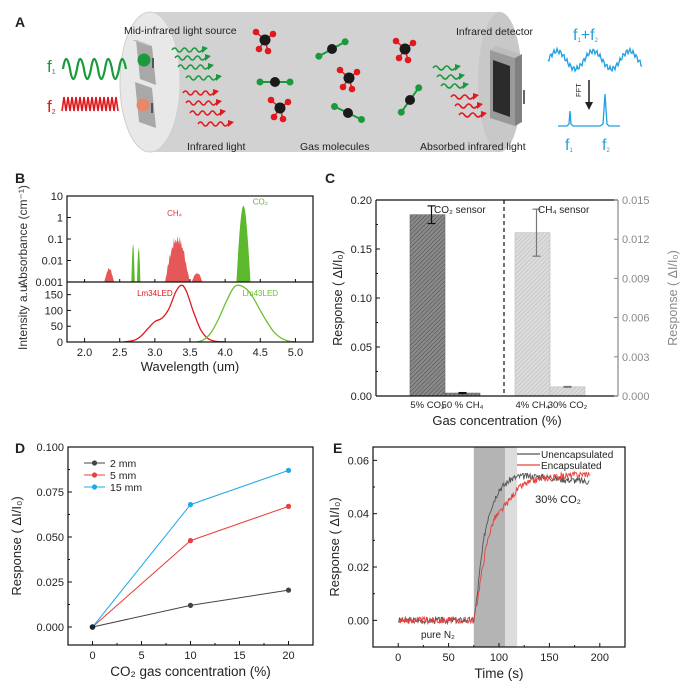 This screenshot has width=700, height=692. I want to click on fft-arrow-head, so click(589, 106).